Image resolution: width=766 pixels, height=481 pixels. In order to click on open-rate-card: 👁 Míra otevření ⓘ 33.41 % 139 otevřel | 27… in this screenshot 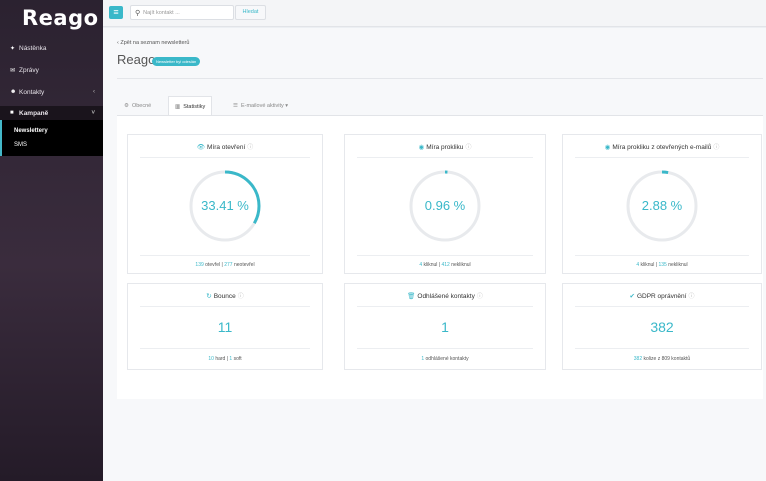, I will do `click(225, 204)`.